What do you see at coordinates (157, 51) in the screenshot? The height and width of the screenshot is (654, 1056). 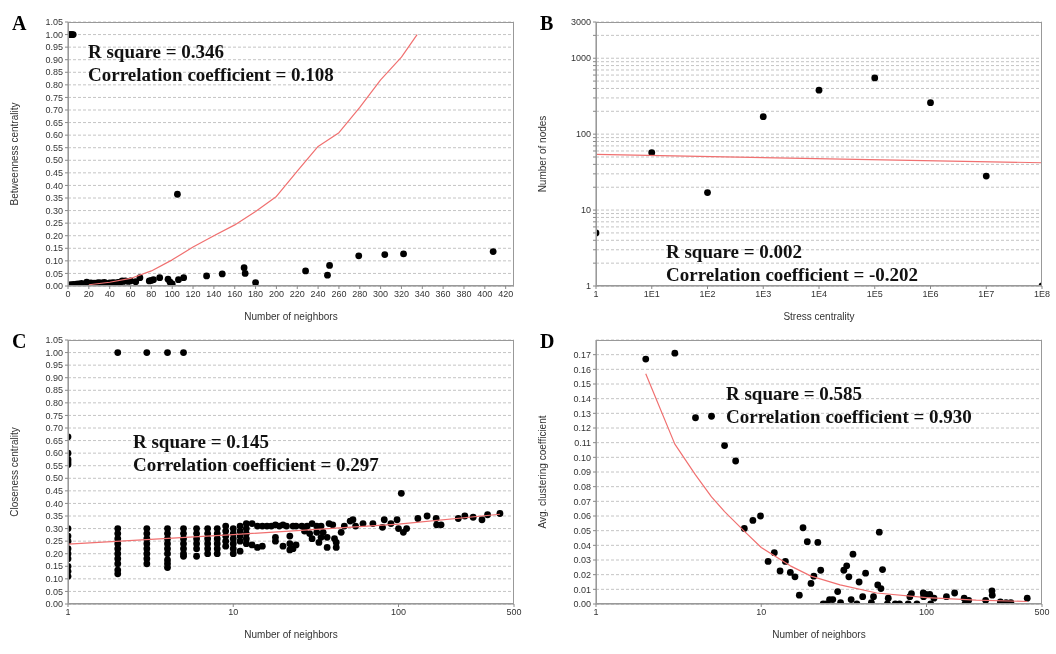 I see `annotation: R square = 0.346` at bounding box center [157, 51].